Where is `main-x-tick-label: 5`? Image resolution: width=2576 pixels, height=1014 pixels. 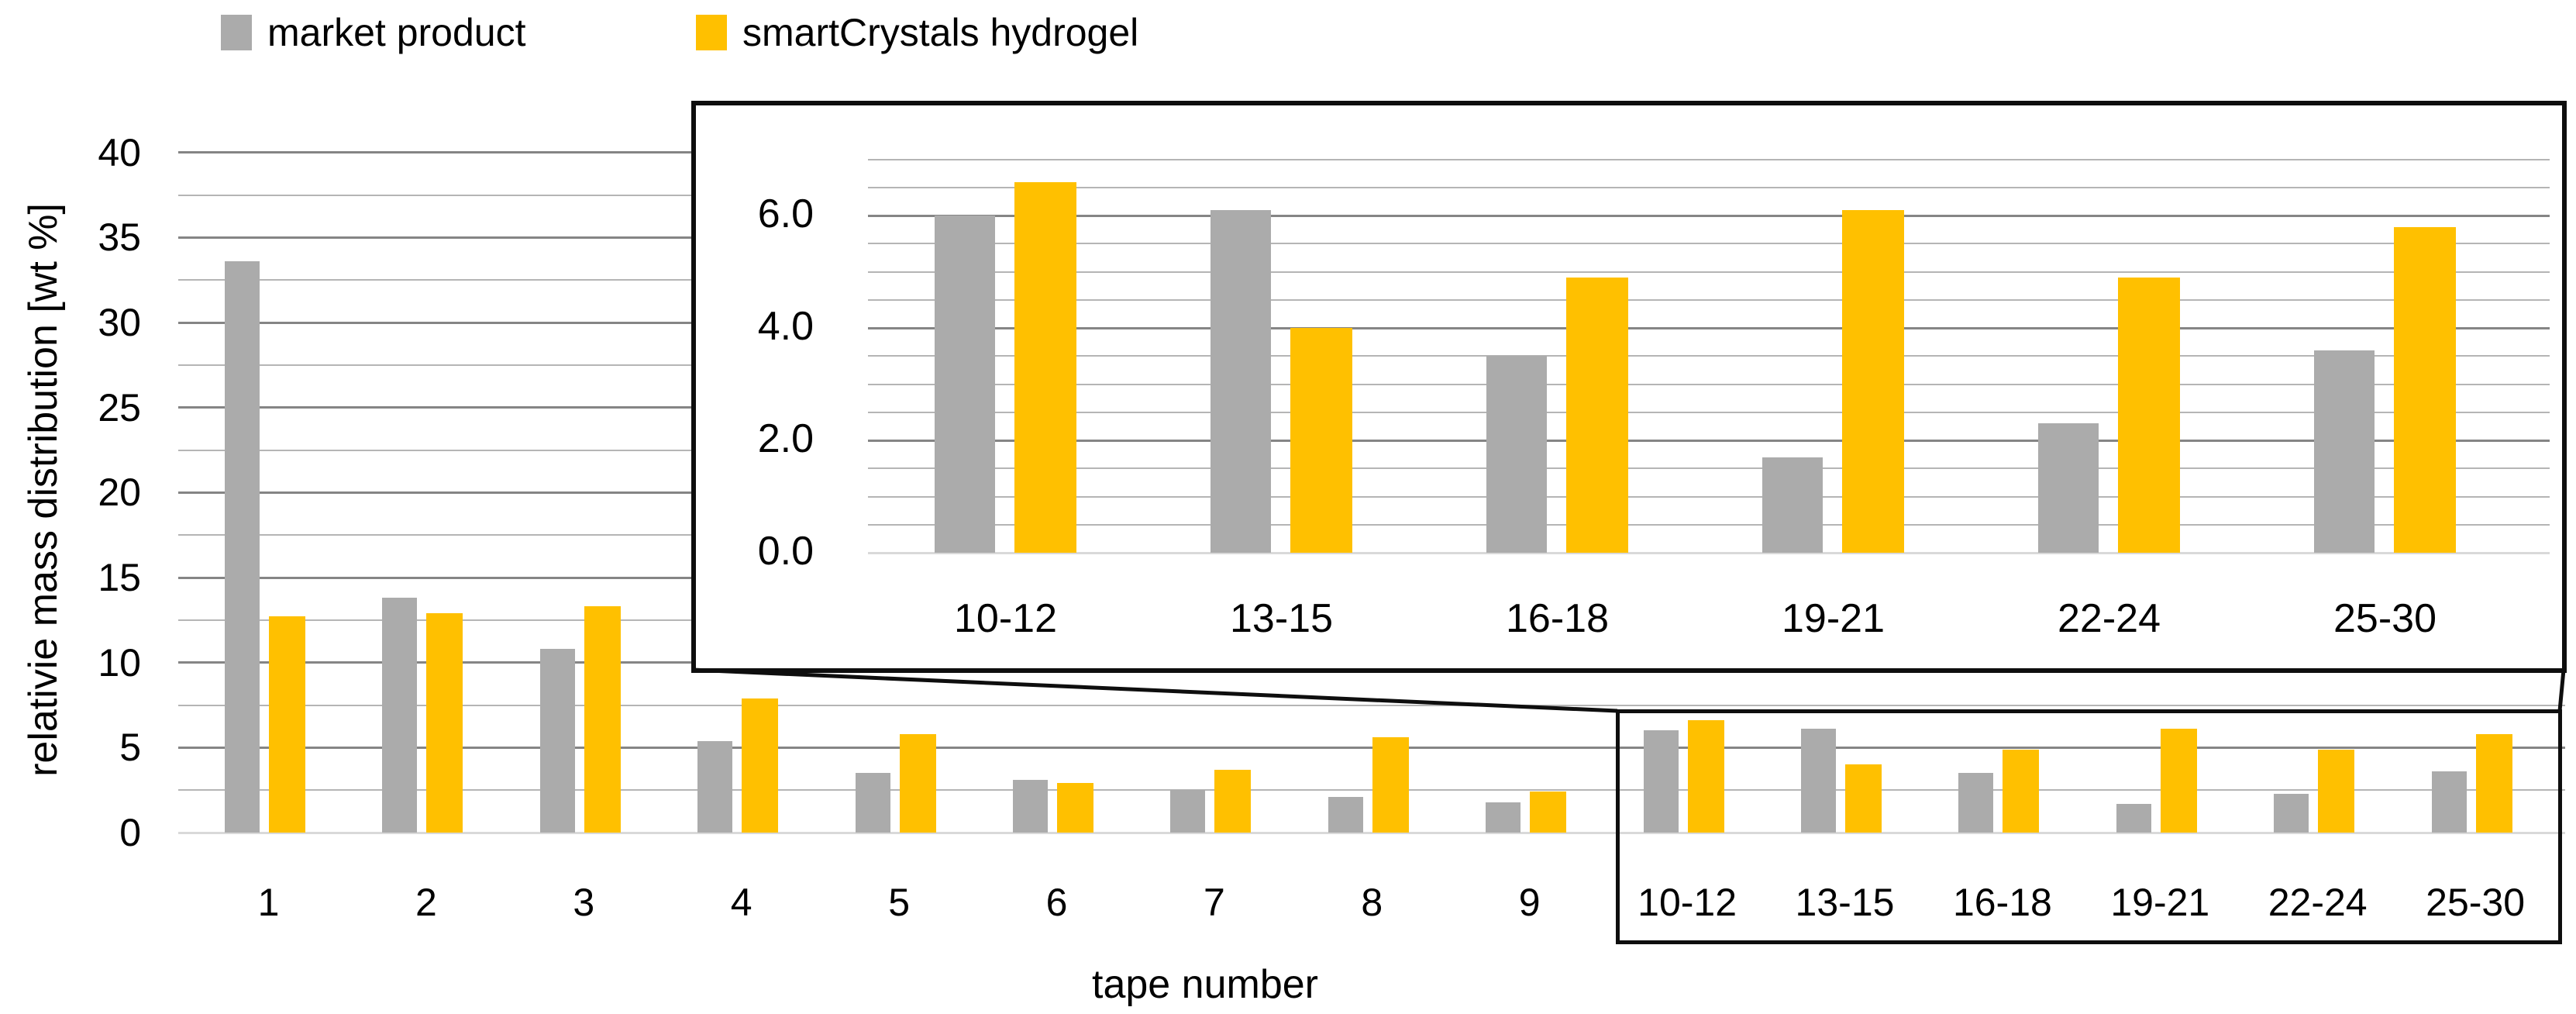
main-x-tick-label: 5 is located at coordinates (899, 902).